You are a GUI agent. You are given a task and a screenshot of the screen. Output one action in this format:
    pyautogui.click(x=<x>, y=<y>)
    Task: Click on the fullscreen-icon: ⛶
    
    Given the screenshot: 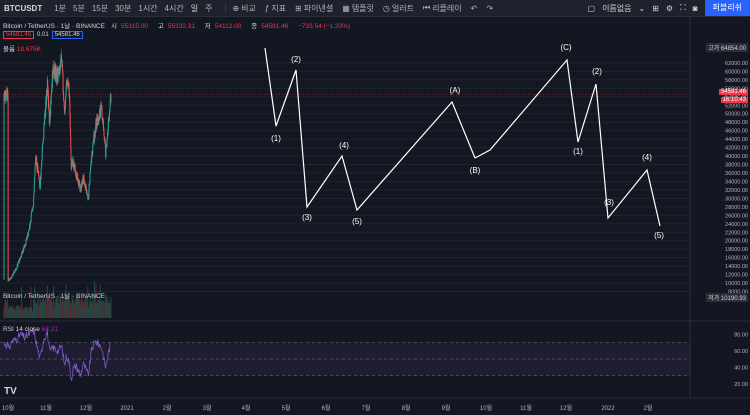 What is the action you would take?
    pyautogui.click(x=683, y=7)
    